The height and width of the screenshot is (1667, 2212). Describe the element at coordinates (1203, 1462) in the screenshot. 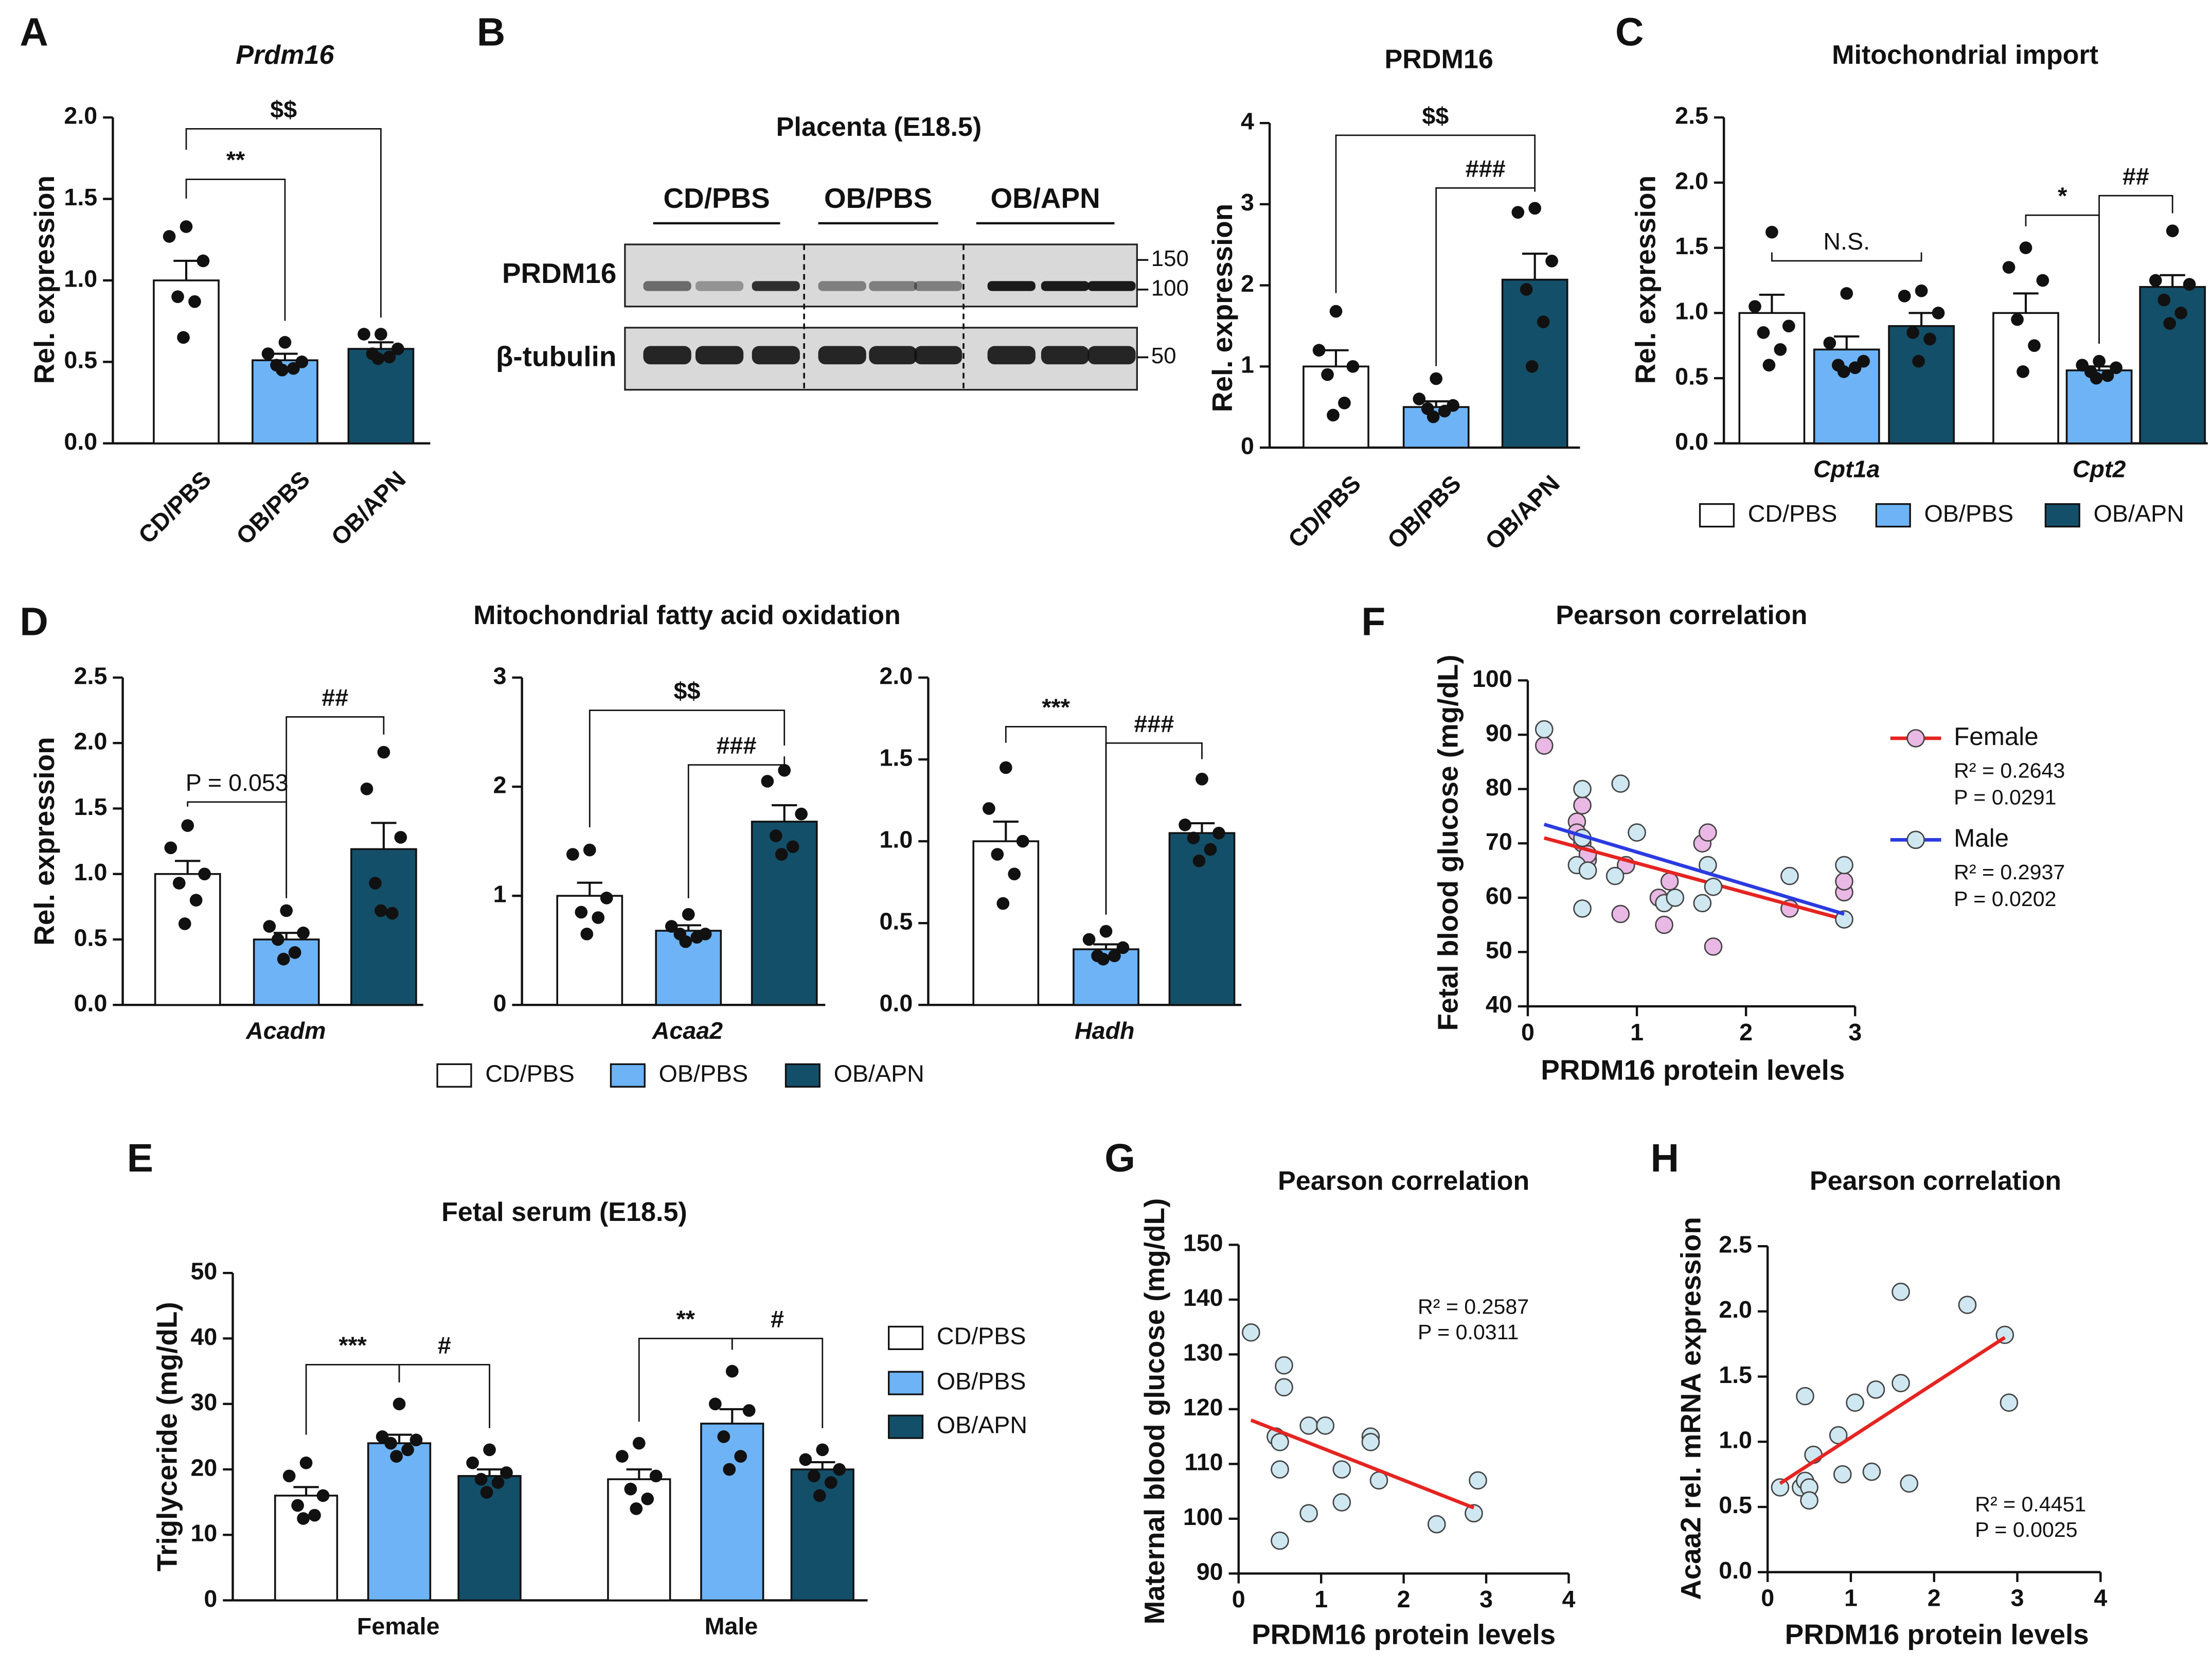

I see `y-tick-label: 110` at that location.